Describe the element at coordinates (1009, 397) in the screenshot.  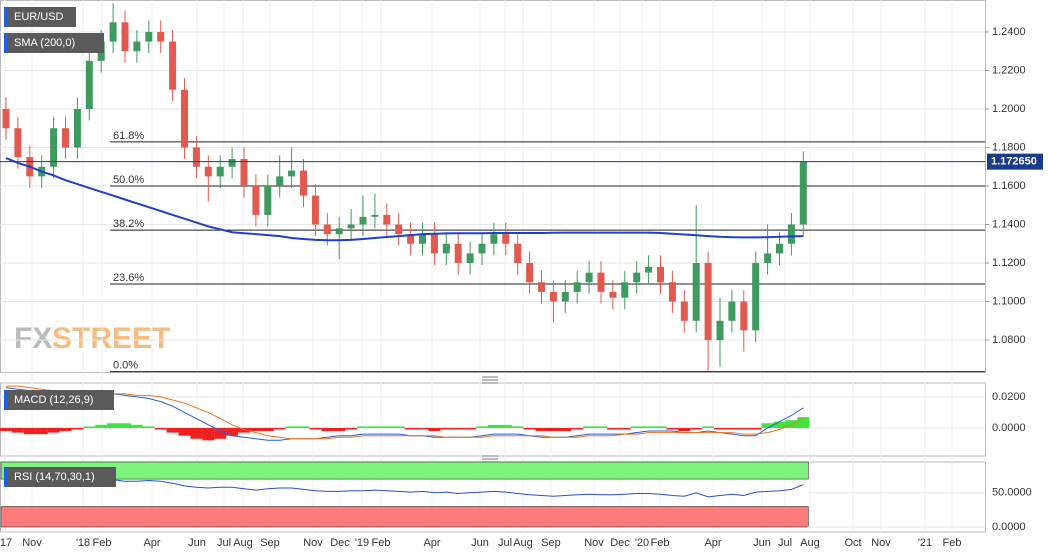
I see `macd-tick-label: 0.0200` at that location.